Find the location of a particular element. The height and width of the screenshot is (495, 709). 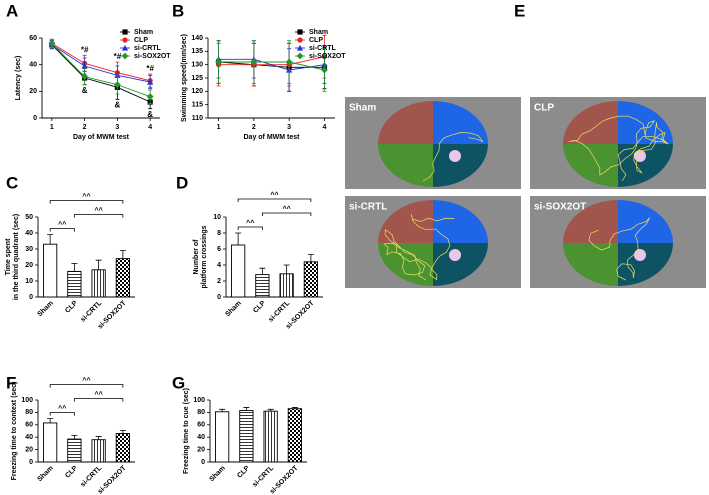

y-tick-label: 140 is located at coordinates (197, 38).